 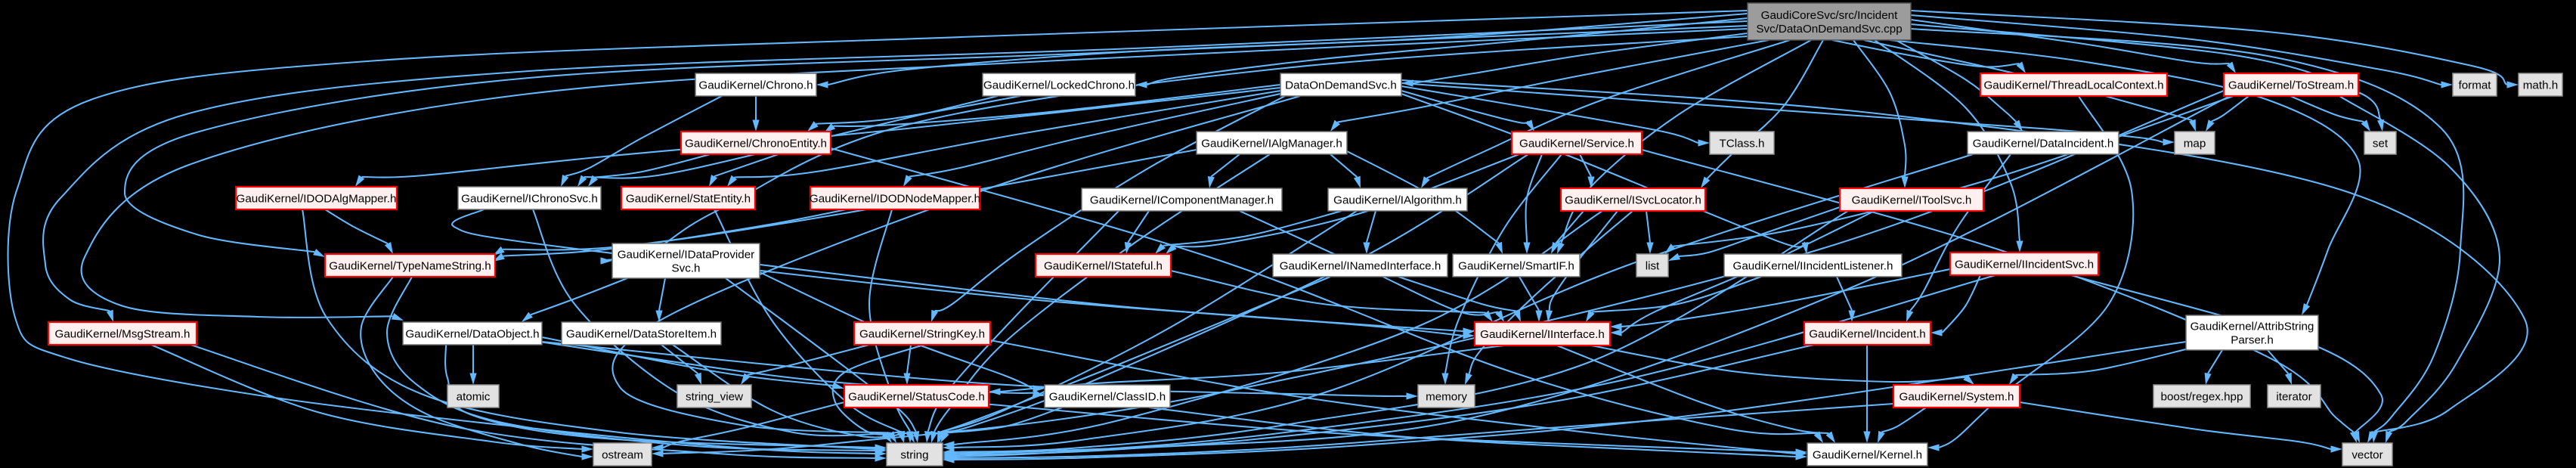 I want to click on svg-text: GaudiKernel/StatusCode.h, so click(x=916, y=396).